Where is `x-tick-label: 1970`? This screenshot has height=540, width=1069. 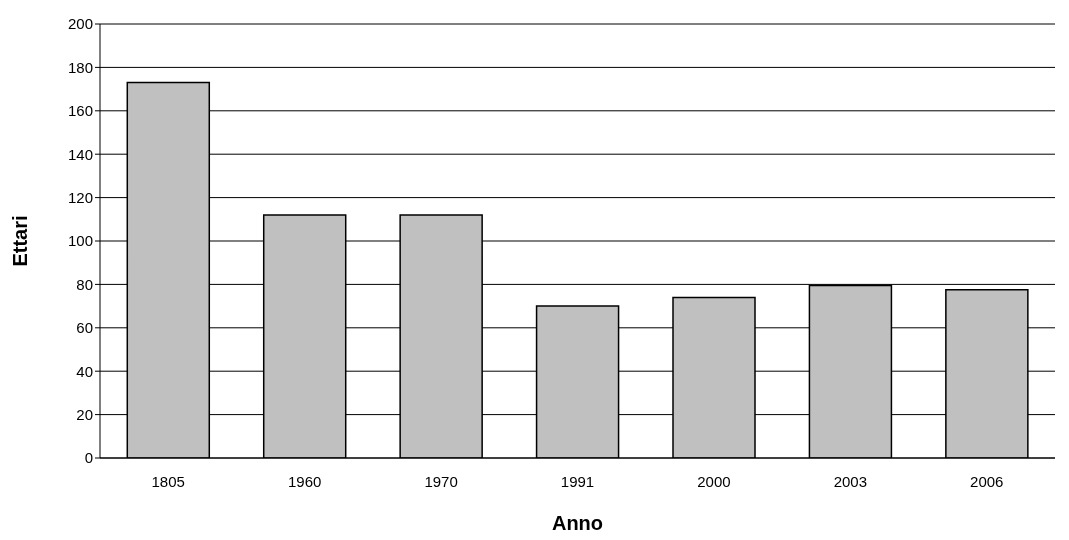
x-tick-label: 1970 is located at coordinates (441, 481).